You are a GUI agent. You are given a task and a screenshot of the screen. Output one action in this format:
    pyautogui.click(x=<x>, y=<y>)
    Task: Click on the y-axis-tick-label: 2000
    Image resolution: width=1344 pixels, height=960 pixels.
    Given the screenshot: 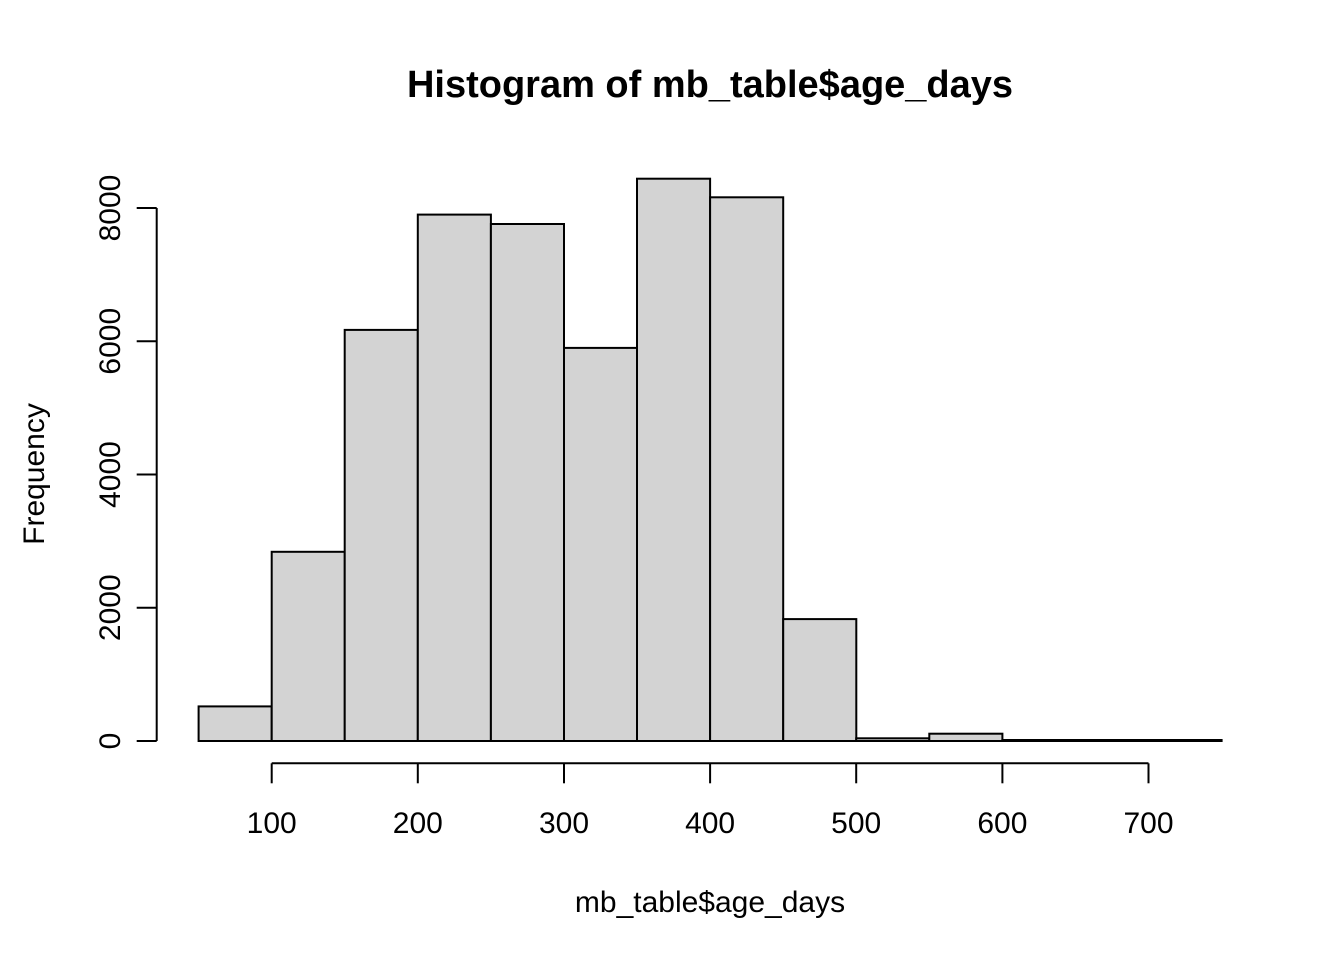 What is the action you would take?
    pyautogui.click(x=110, y=607)
    